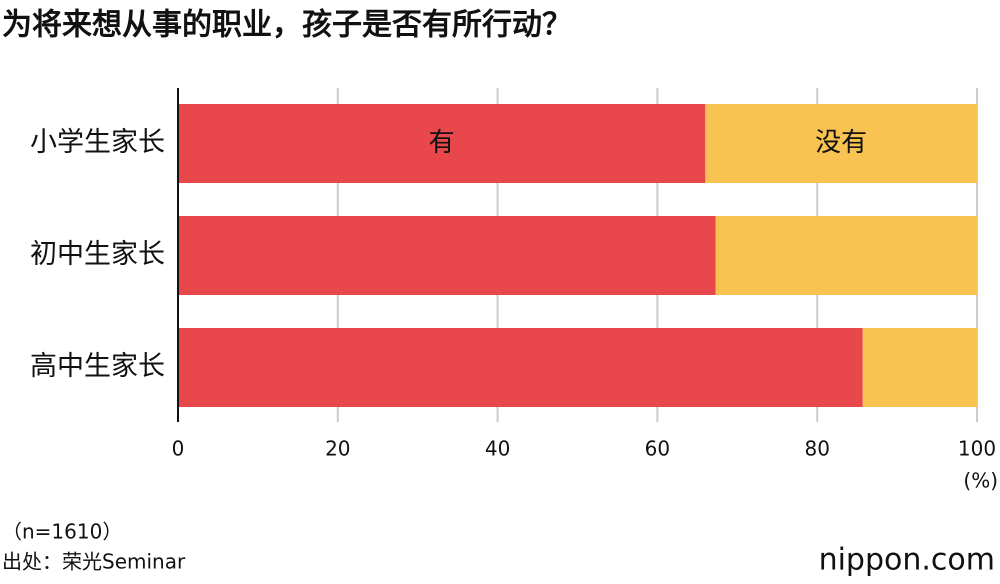 Image resolution: width=1000 pixels, height=584 pixels. I want to click on y-tick-label: 初中生家长, so click(97, 254).